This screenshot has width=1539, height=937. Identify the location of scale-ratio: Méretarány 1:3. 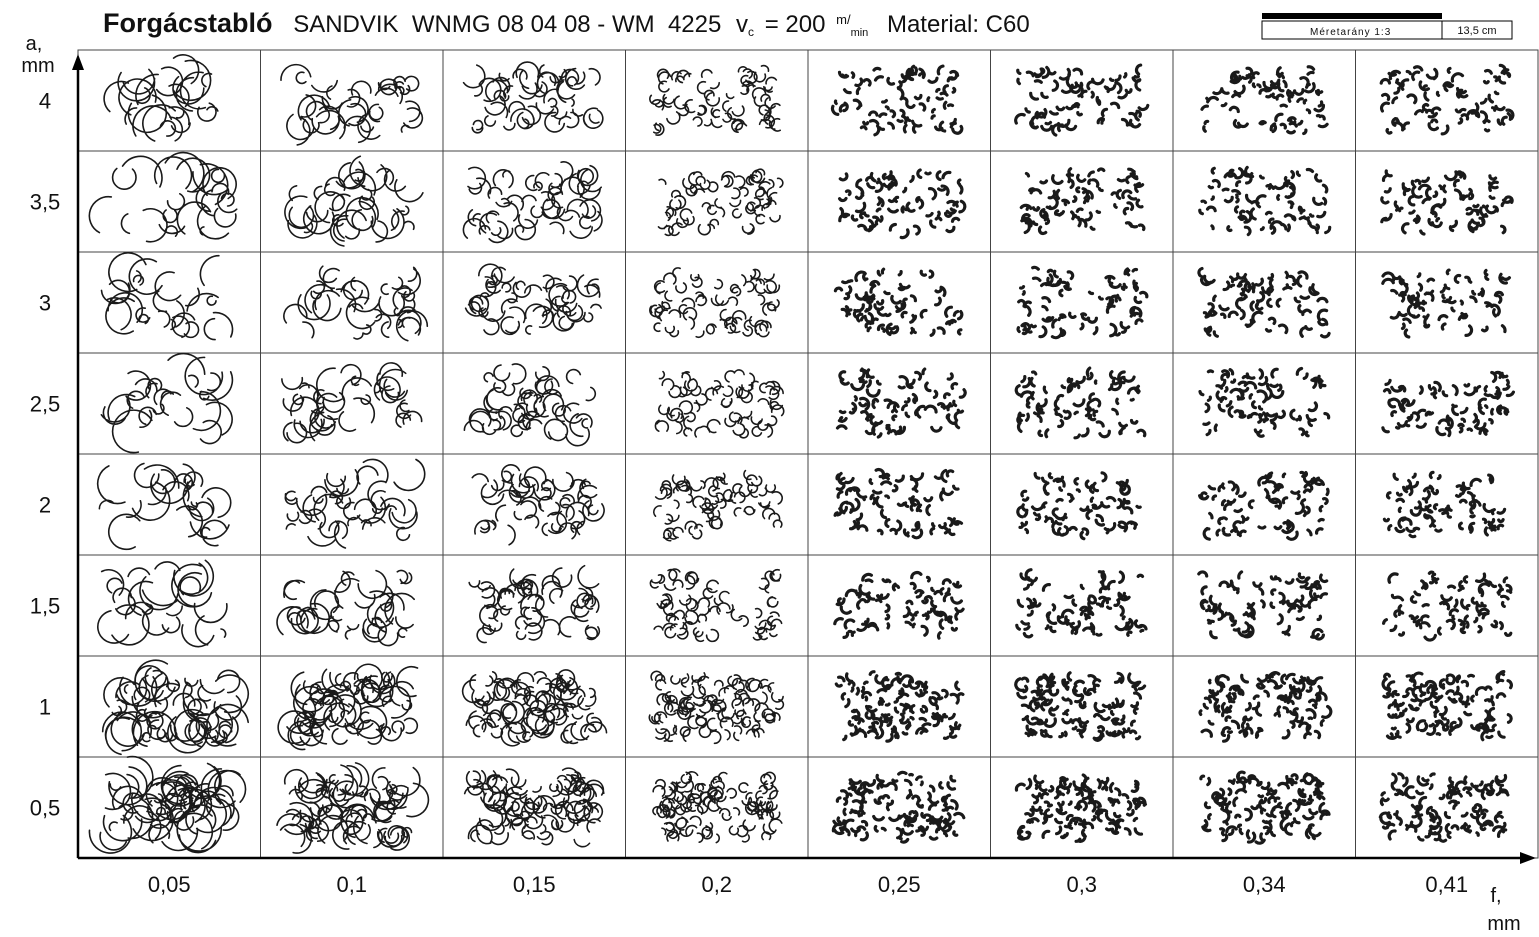
(1350, 32).